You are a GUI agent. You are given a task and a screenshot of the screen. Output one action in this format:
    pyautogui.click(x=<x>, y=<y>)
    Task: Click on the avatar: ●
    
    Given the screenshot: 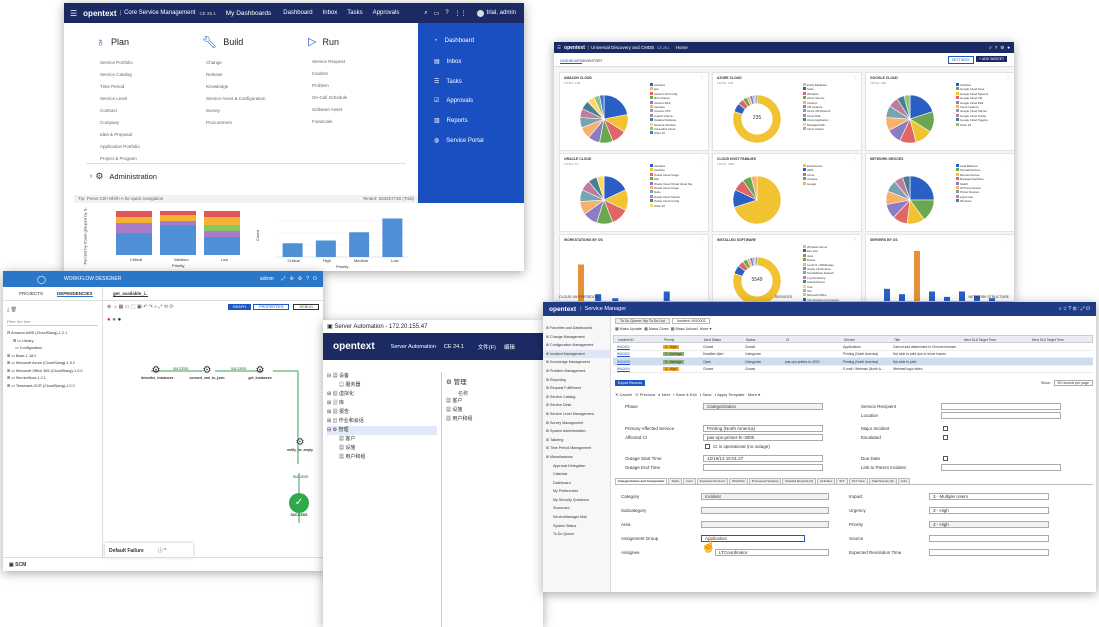 What is the action you would take?
    pyautogui.click(x=1008, y=47)
    